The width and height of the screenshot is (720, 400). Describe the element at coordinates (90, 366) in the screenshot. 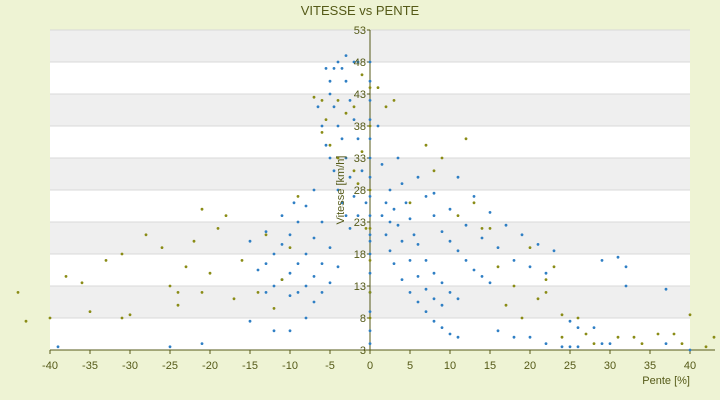

I see `x-tick-label: -35` at that location.